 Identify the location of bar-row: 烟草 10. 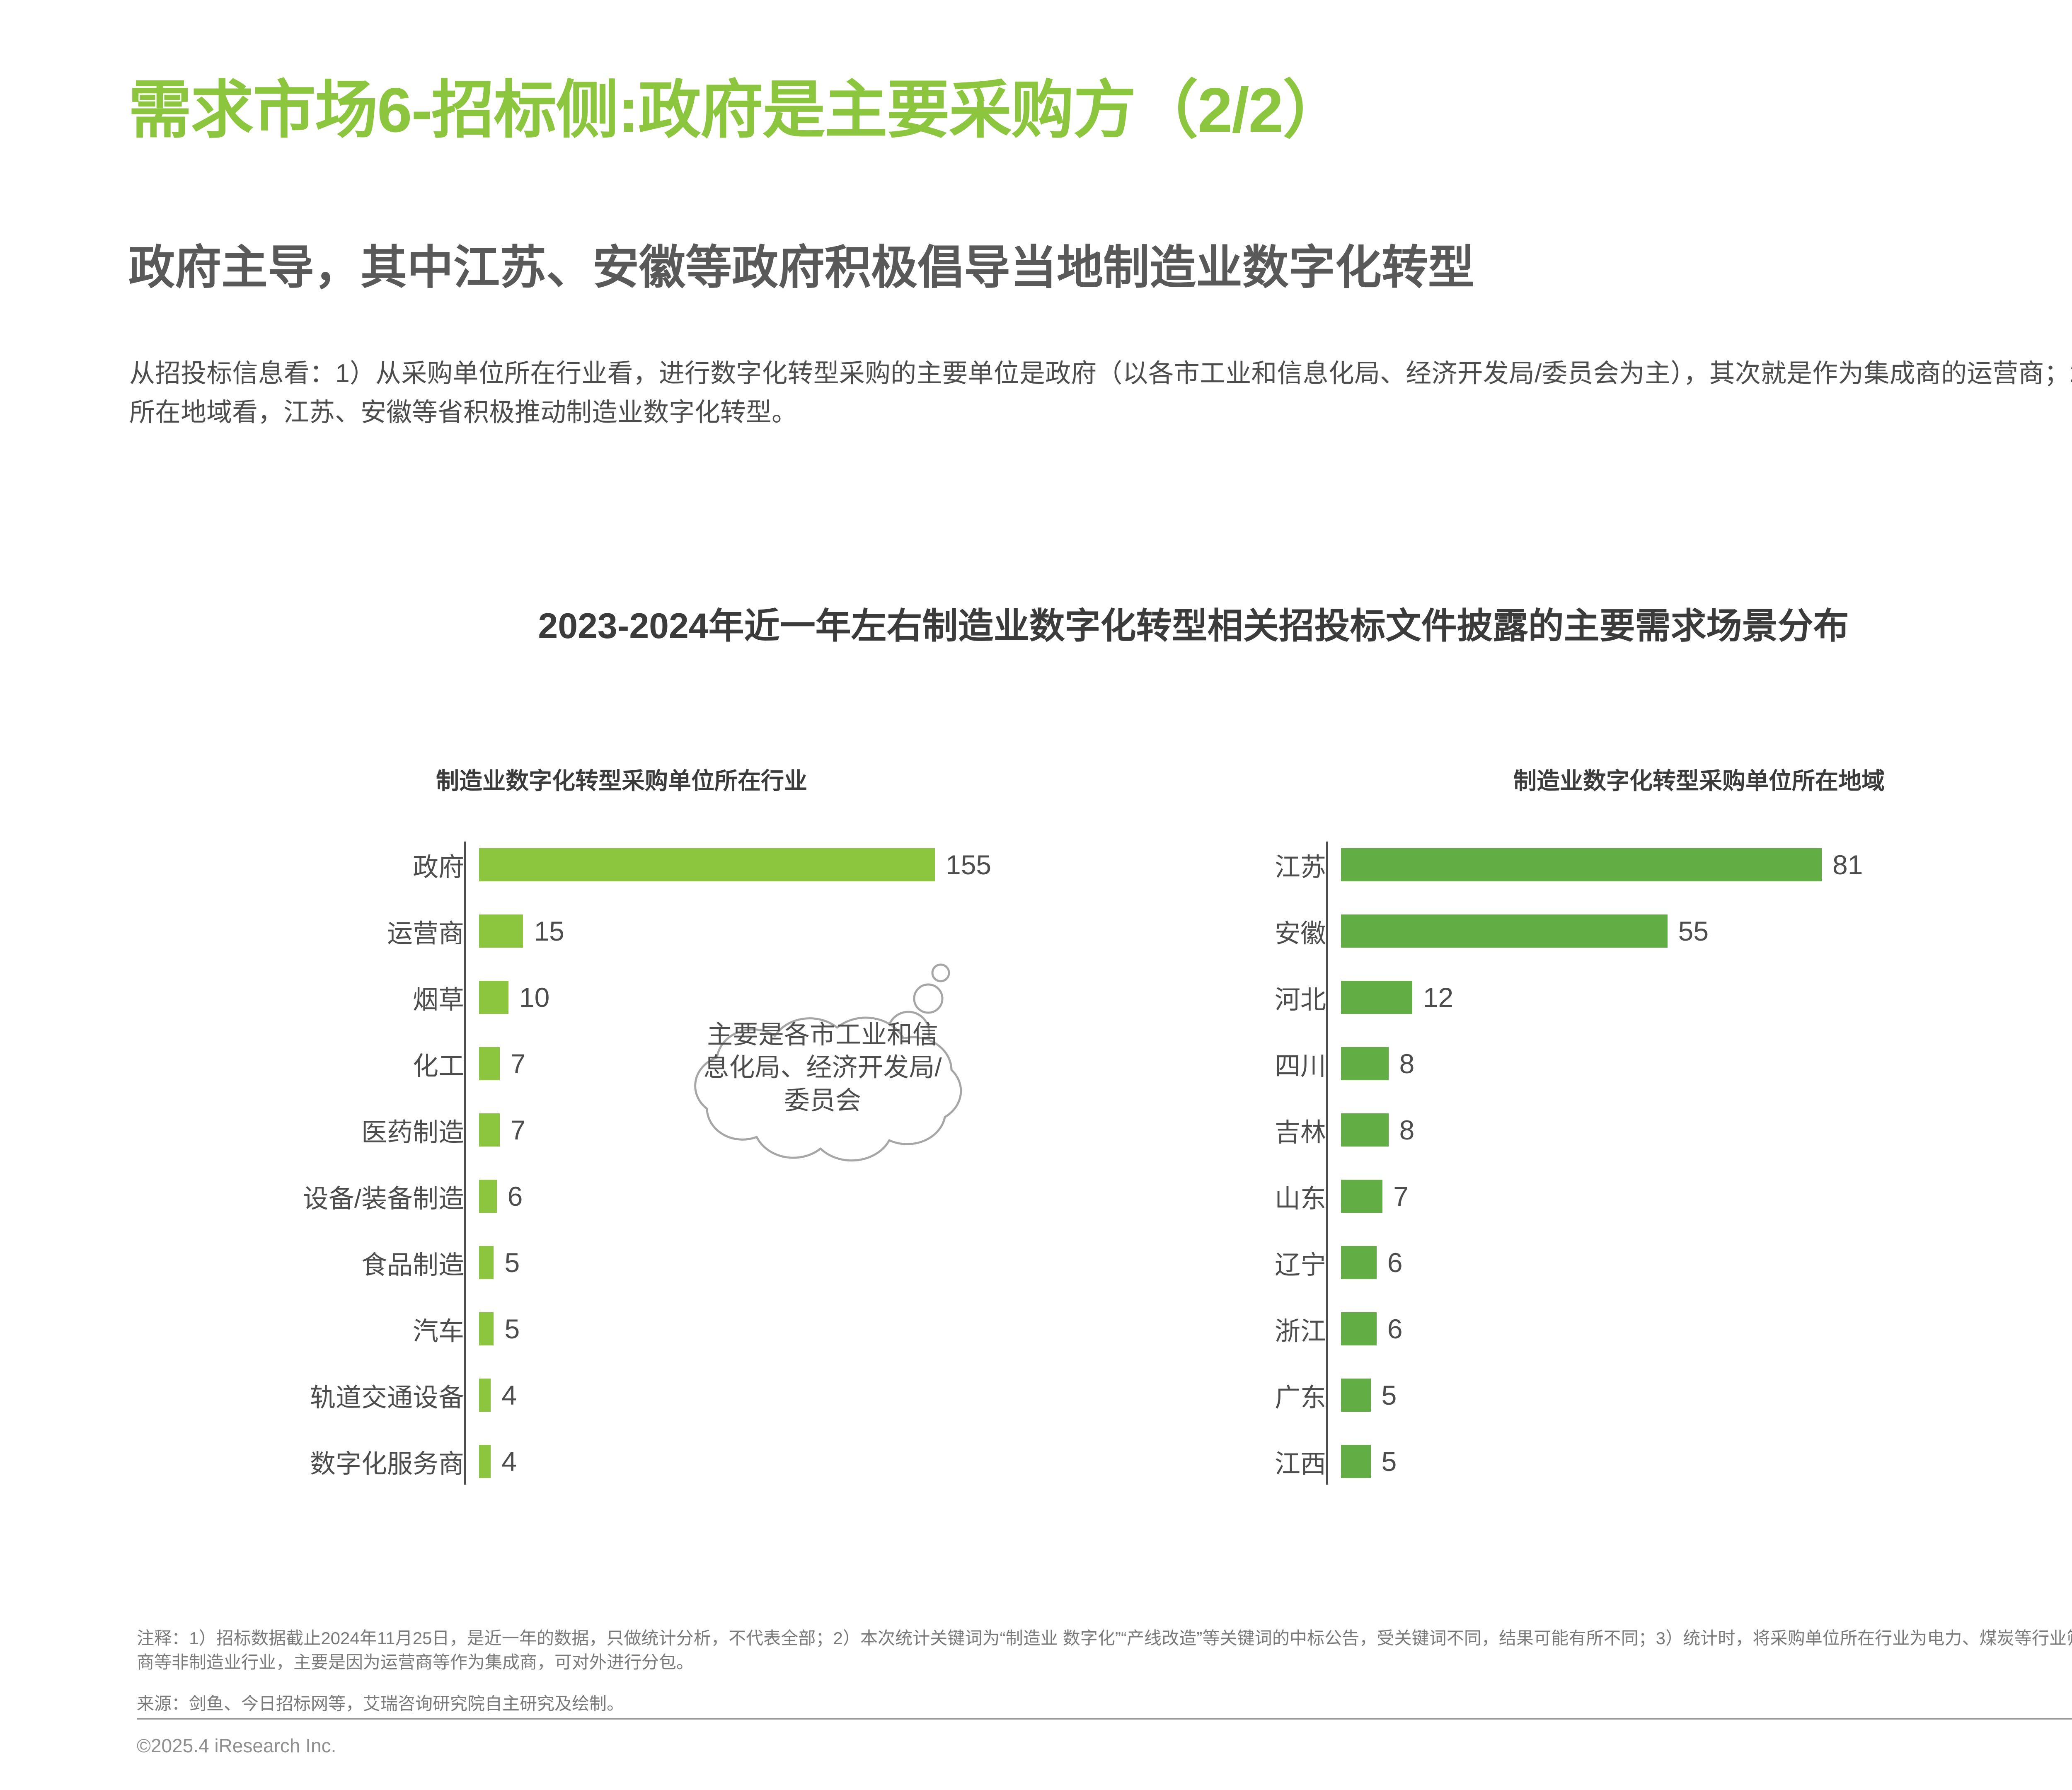
(621, 997).